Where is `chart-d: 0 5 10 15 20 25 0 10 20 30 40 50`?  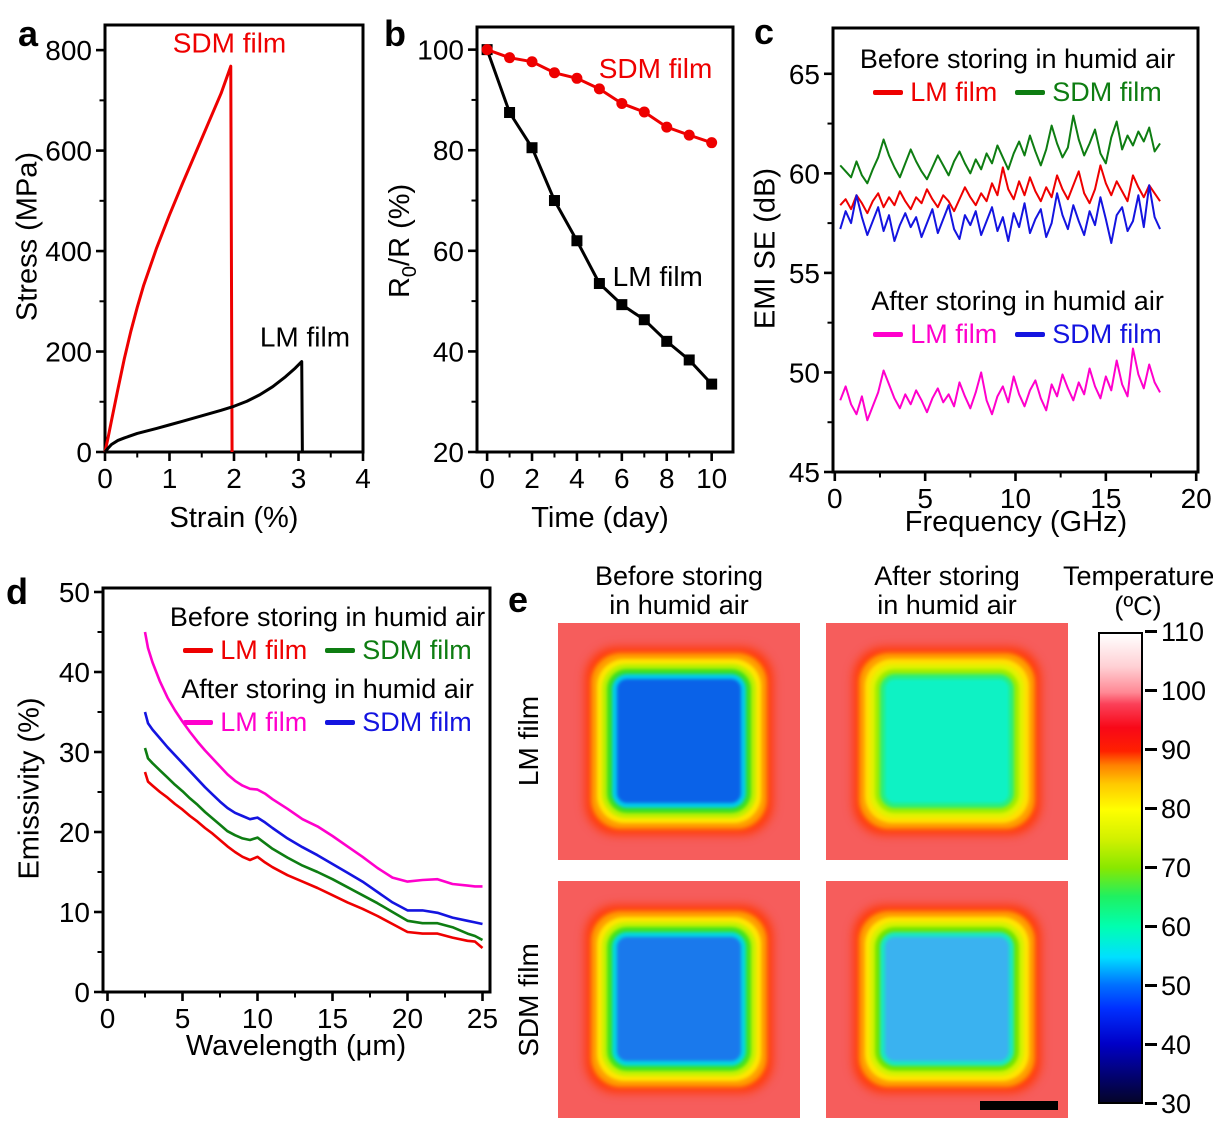 chart-d: 0 5 10 15 20 25 0 10 20 30 40 50 is located at coordinates (278, 805).